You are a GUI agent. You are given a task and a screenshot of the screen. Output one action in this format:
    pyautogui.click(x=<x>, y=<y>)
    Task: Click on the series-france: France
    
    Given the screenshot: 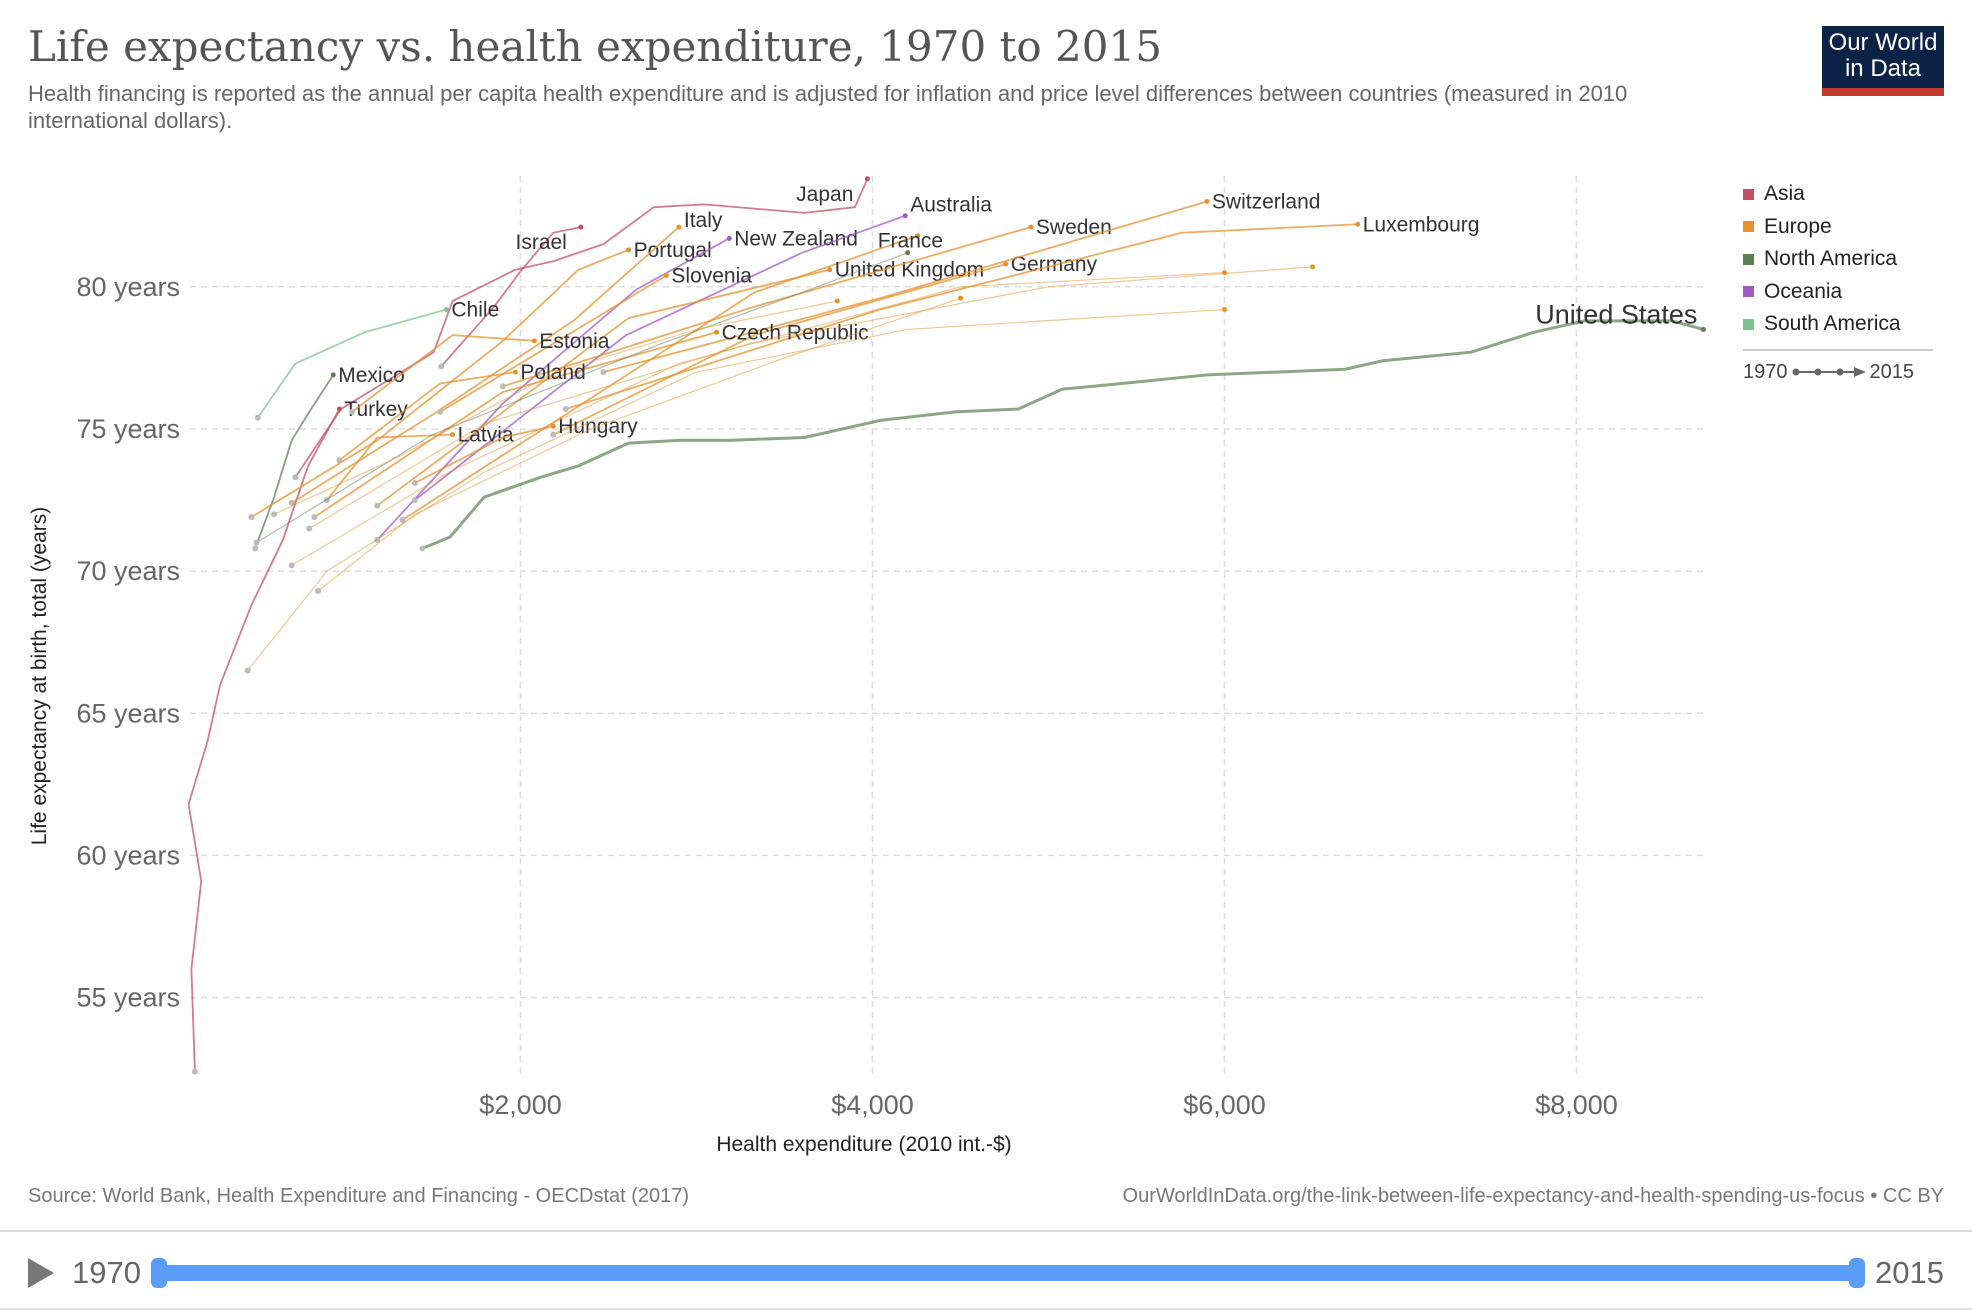 What is the action you would take?
    pyautogui.click(x=671, y=376)
    